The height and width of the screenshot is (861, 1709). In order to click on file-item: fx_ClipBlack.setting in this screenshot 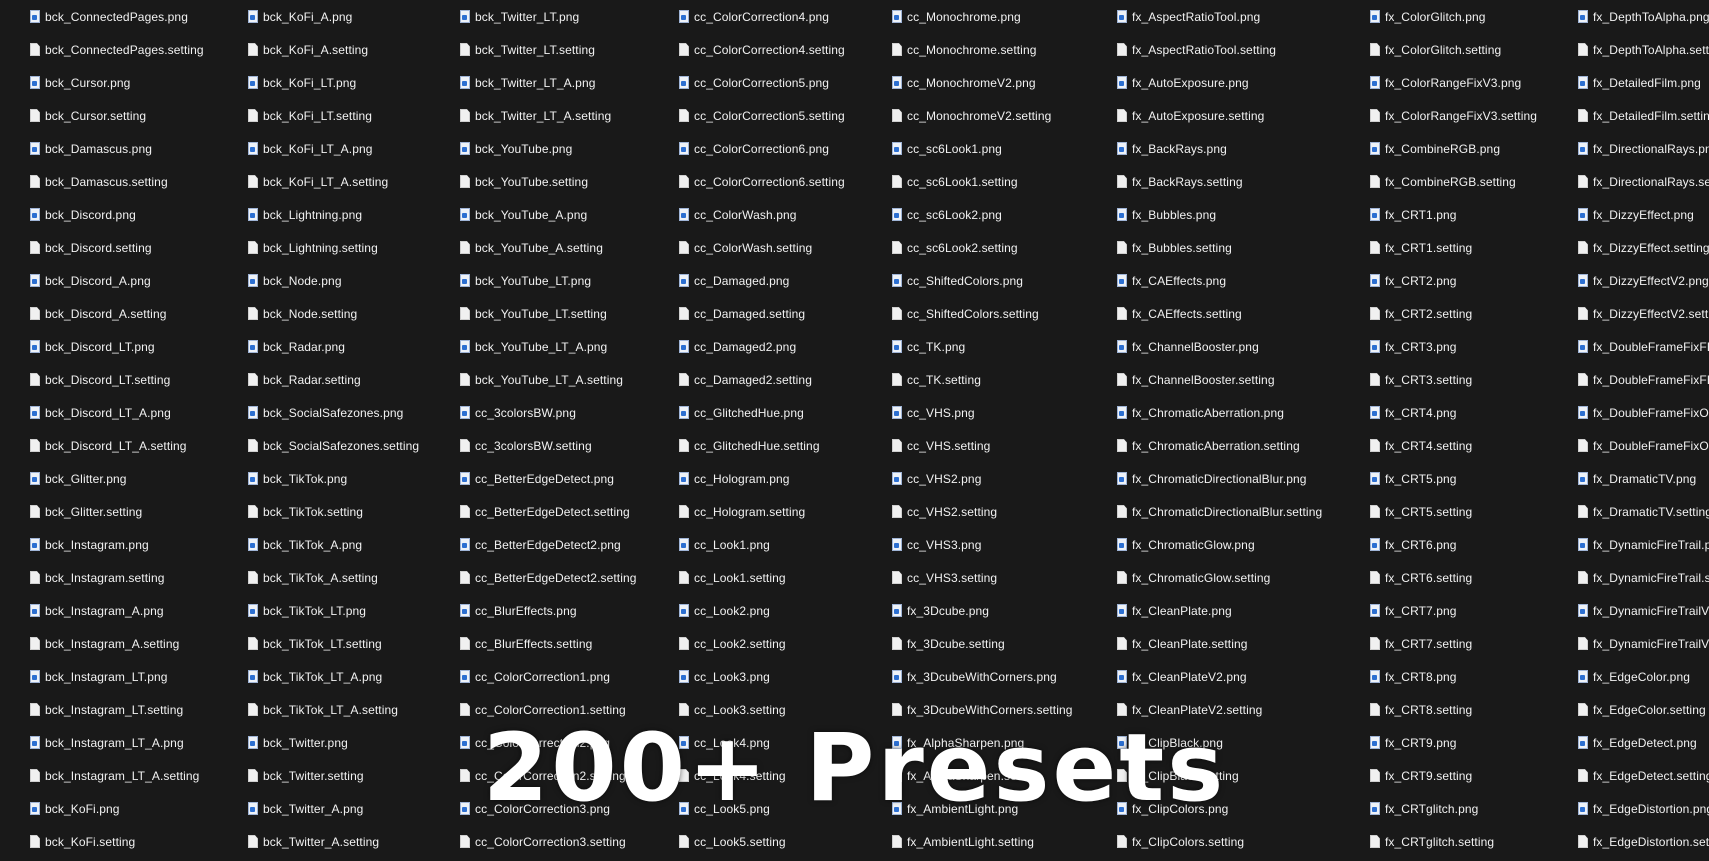, I will do `click(1219, 775)`.